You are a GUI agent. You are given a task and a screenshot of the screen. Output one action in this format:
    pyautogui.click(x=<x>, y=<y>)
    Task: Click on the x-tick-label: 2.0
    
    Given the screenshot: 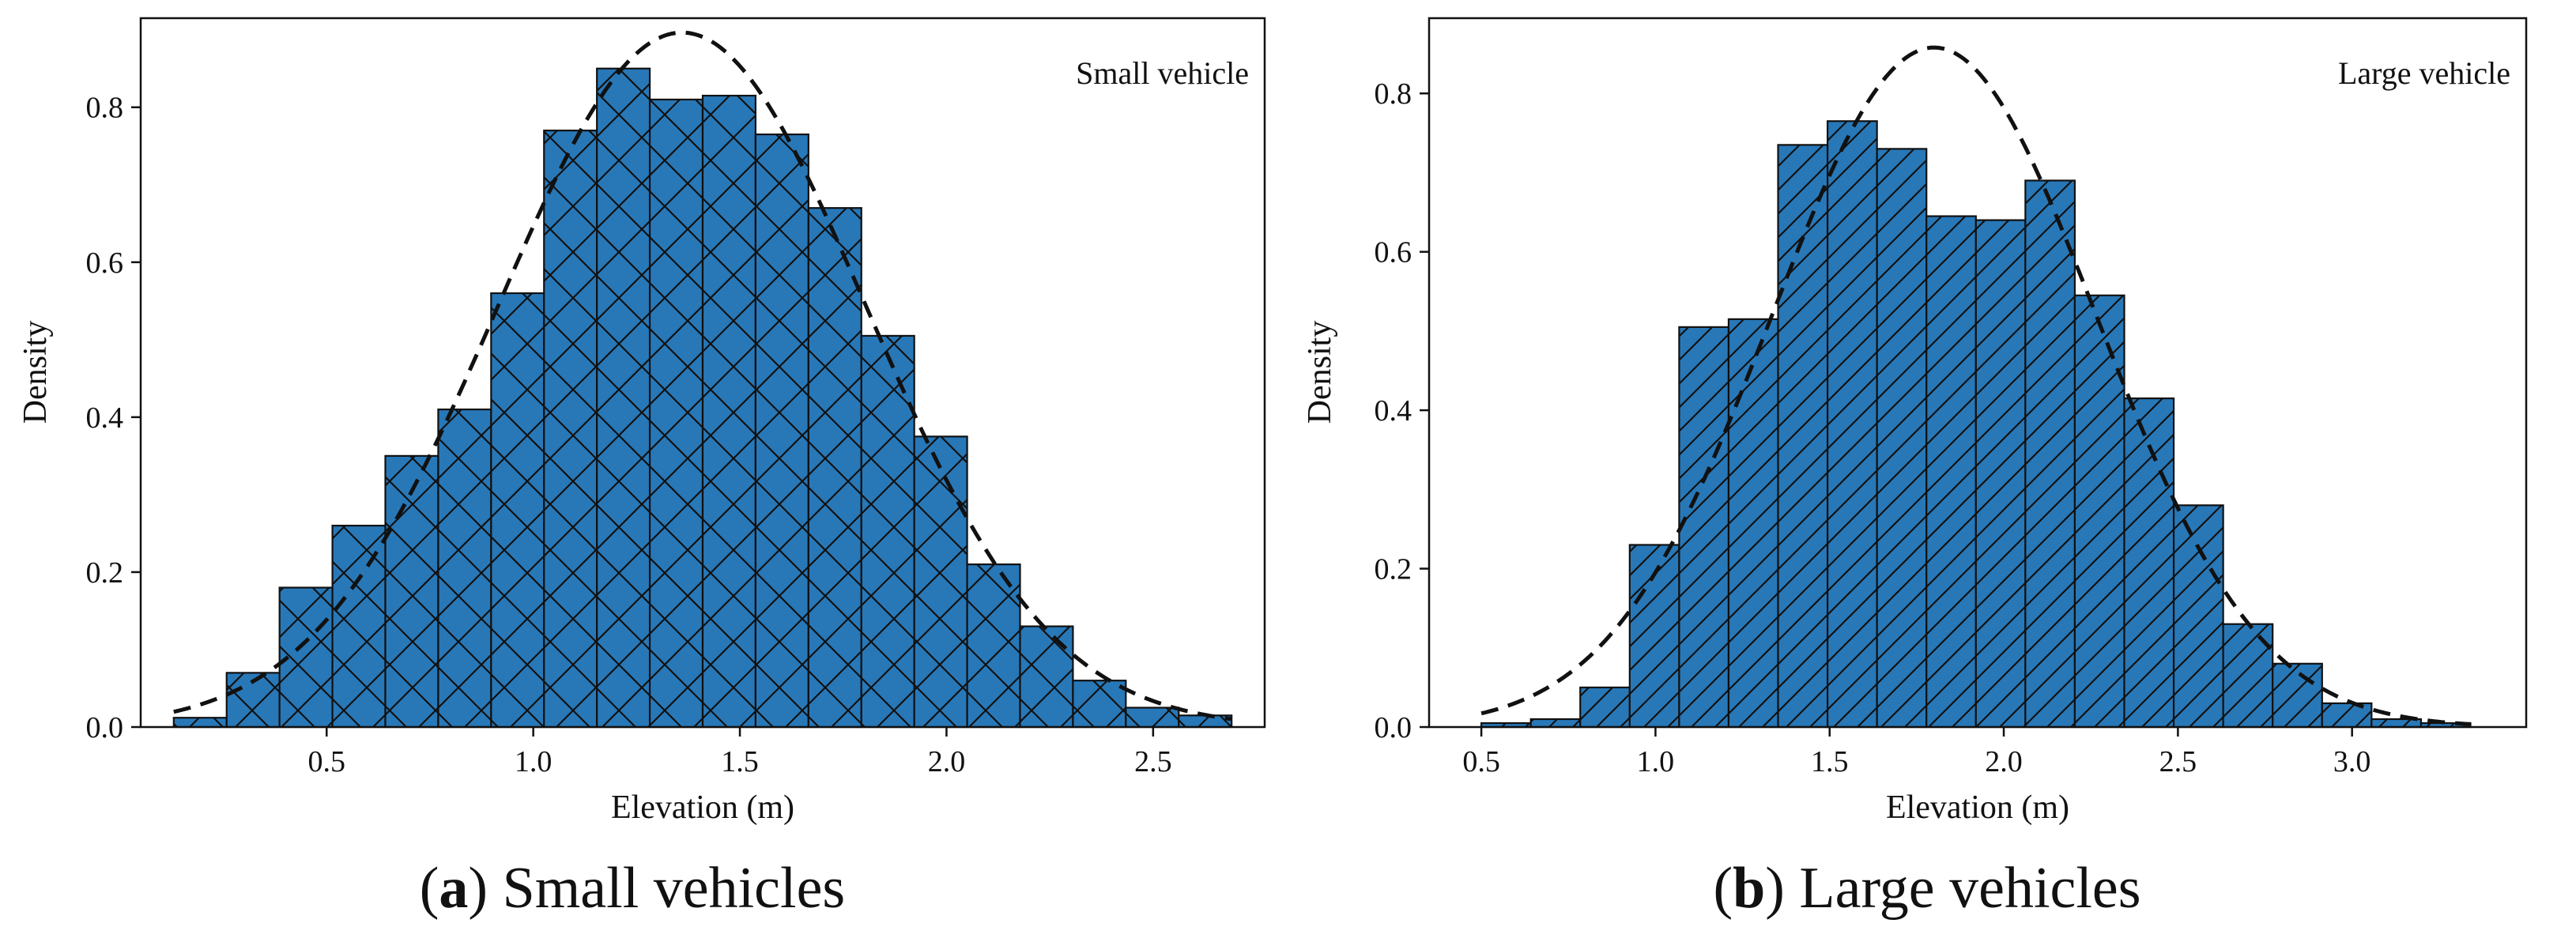 What is the action you would take?
    pyautogui.click(x=947, y=761)
    